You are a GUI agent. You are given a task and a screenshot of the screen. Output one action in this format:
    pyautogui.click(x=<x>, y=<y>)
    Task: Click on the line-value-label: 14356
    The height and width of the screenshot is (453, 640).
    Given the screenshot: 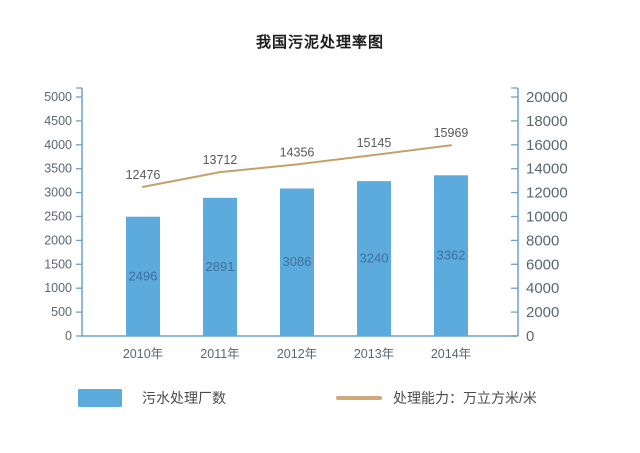 What is the action you would take?
    pyautogui.click(x=297, y=152)
    